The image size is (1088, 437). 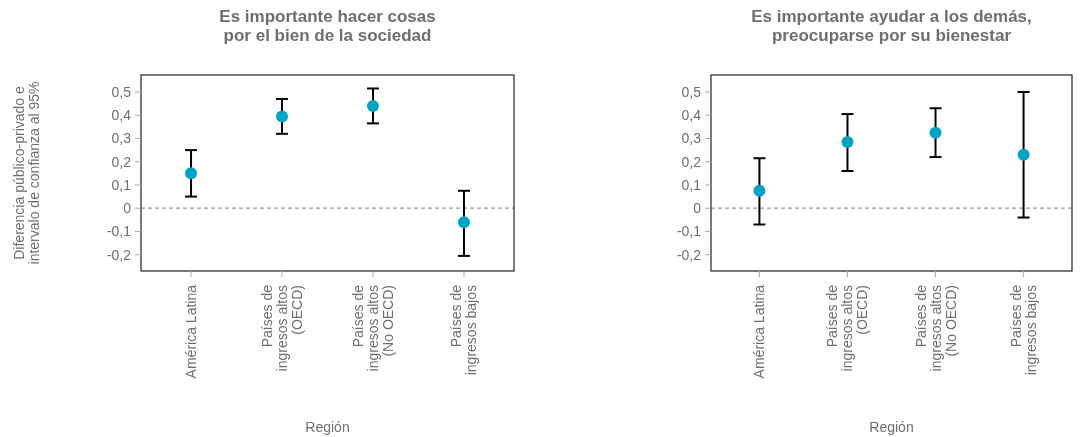 What do you see at coordinates (327, 26) in the screenshot?
I see `chart-title: Es importante hacer cosas por el bien de la sociedad` at bounding box center [327, 26].